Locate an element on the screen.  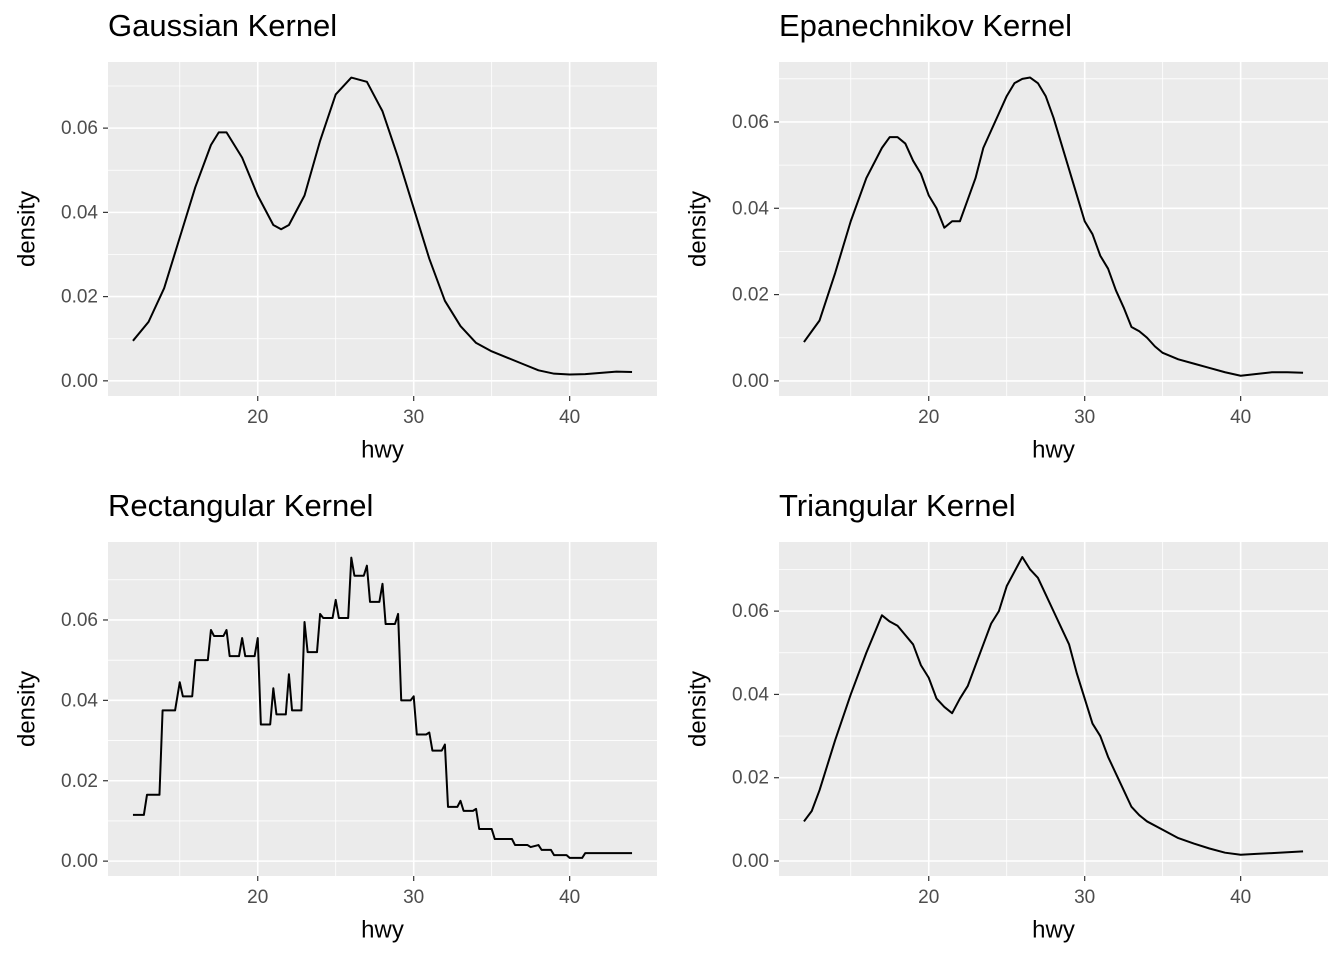
panel-title: Epanechnikov Kernel is located at coordinates (925, 25).